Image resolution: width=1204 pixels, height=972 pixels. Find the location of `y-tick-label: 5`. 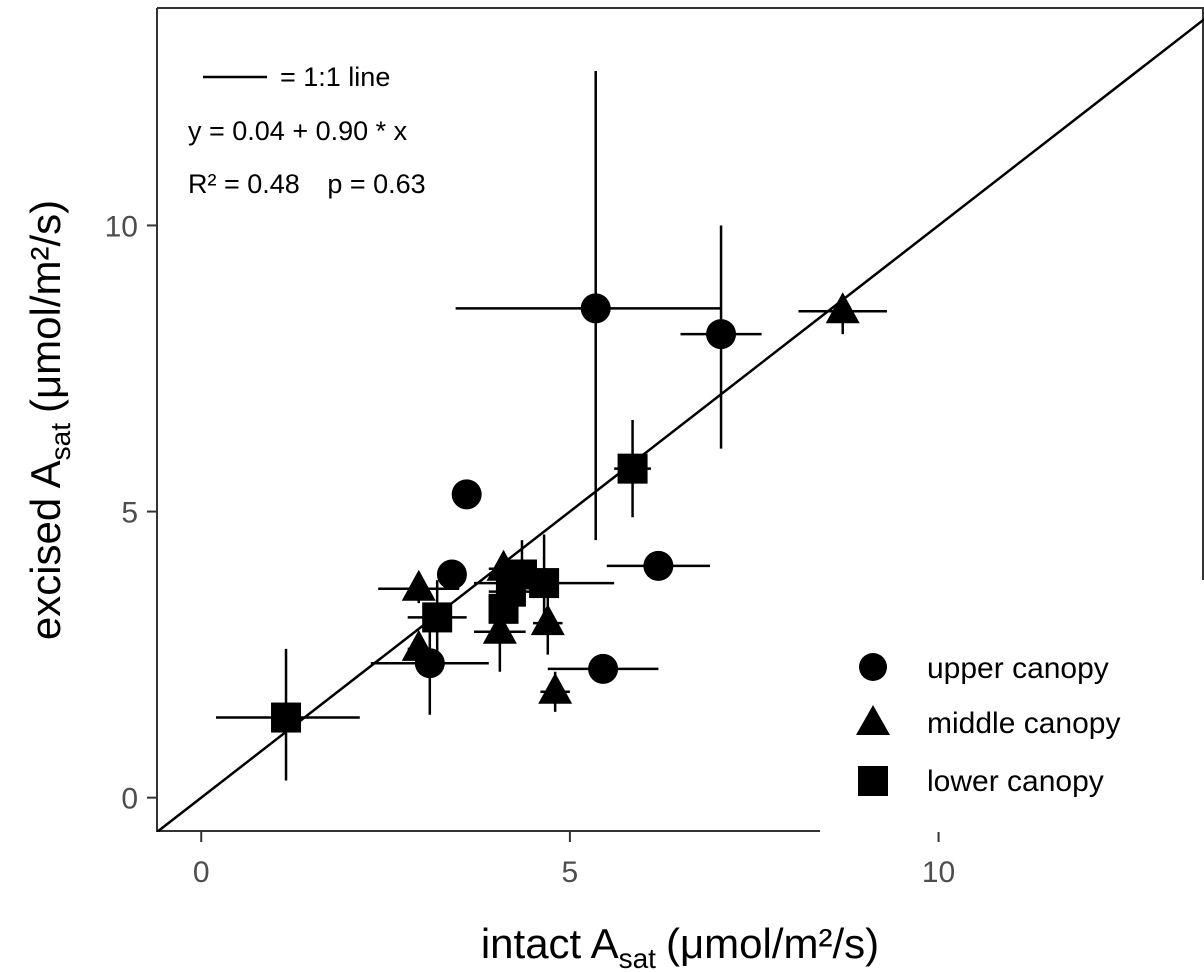

y-tick-label: 5 is located at coordinates (129, 513).